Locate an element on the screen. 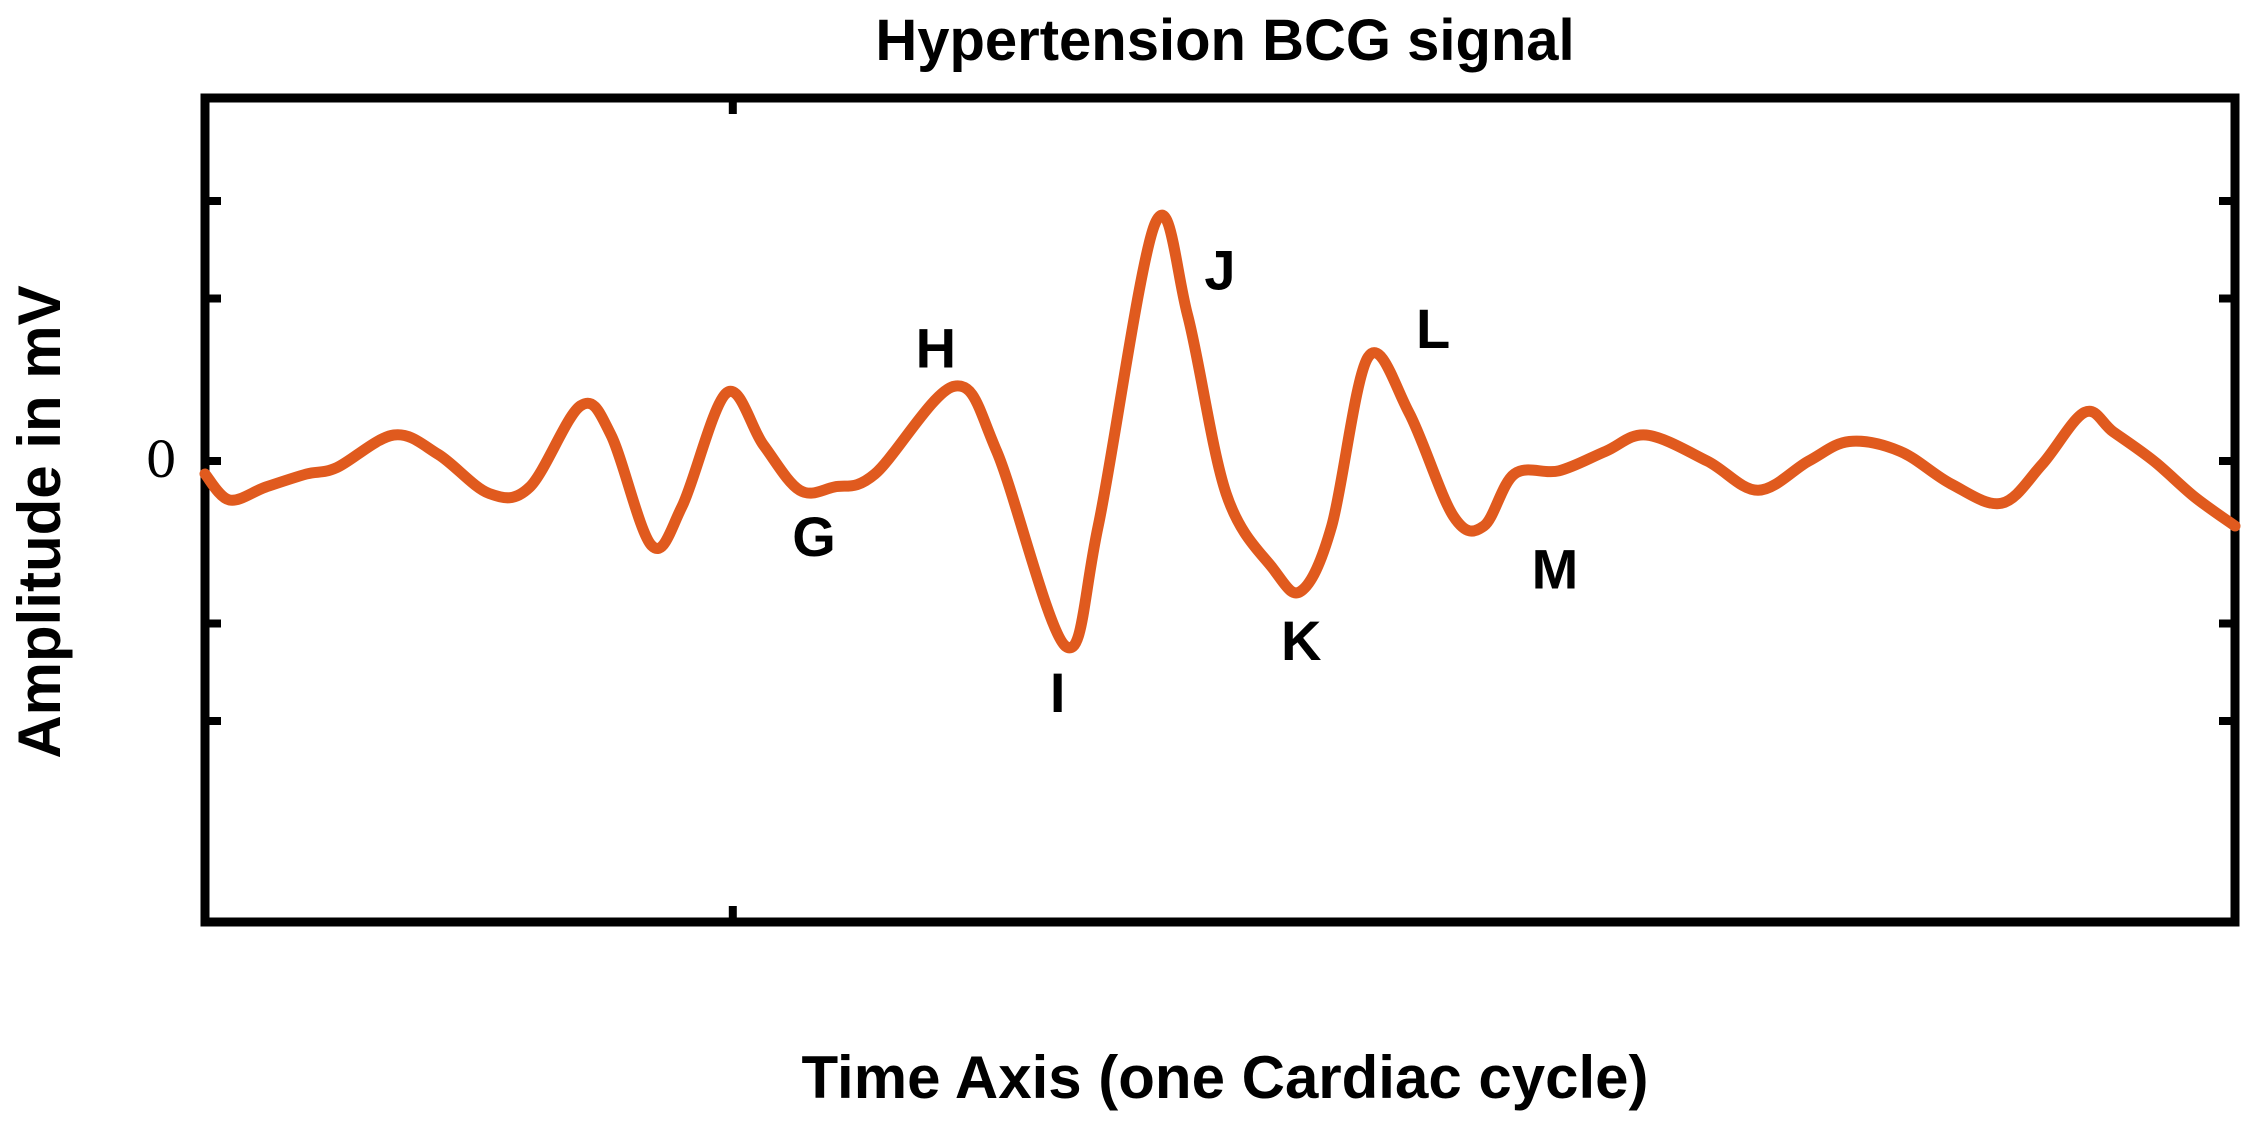 Image resolution: width=2250 pixels, height=1125 pixels. wave-label-l: L is located at coordinates (1433, 328).